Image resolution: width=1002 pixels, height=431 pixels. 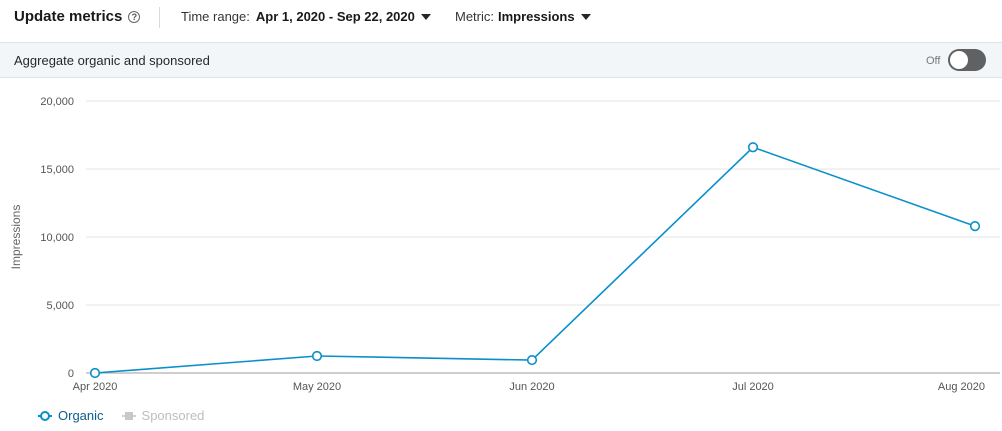 I want to click on x-tick-label: May 2020, so click(x=317, y=387).